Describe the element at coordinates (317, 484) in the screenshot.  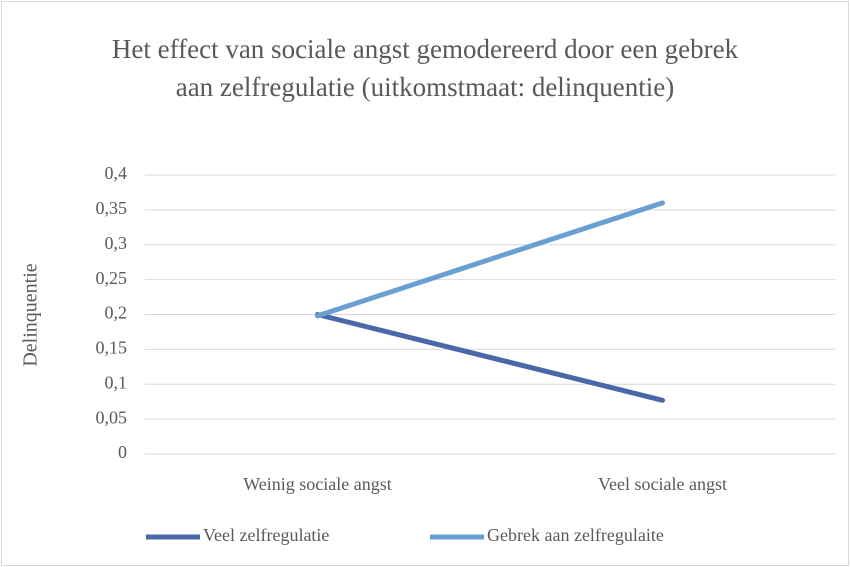
I see `x-tick-label: Weinig sociale angst` at that location.